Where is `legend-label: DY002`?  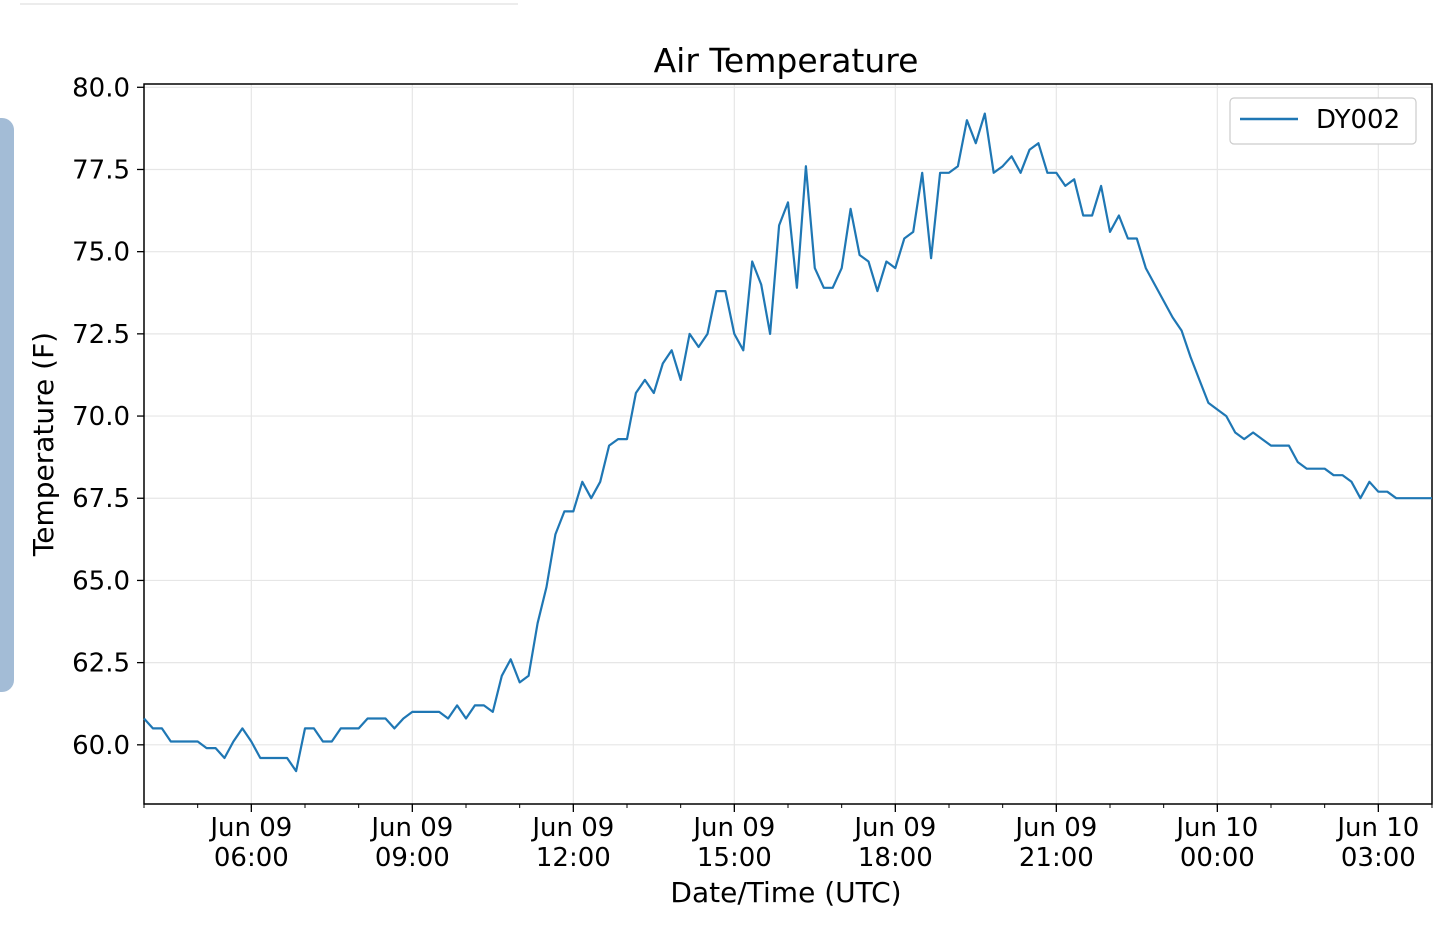 legend-label: DY002 is located at coordinates (1358, 120).